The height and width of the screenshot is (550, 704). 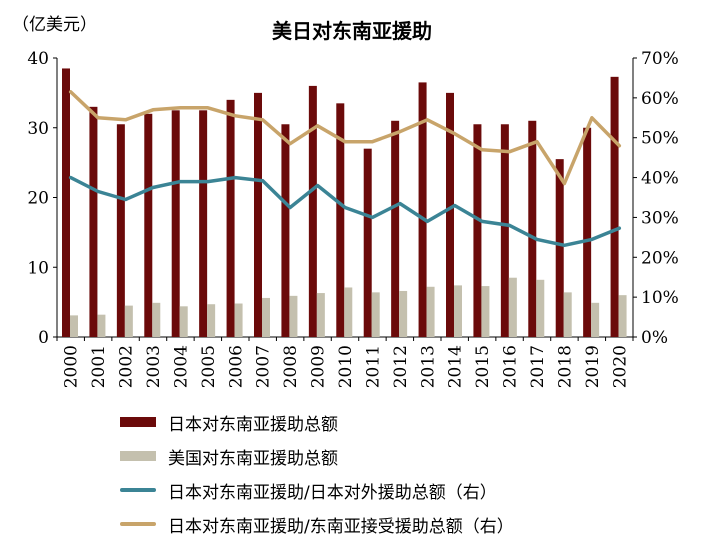 What do you see at coordinates (660, 258) in the screenshot?
I see `y-right-tick-label: 20%` at bounding box center [660, 258].